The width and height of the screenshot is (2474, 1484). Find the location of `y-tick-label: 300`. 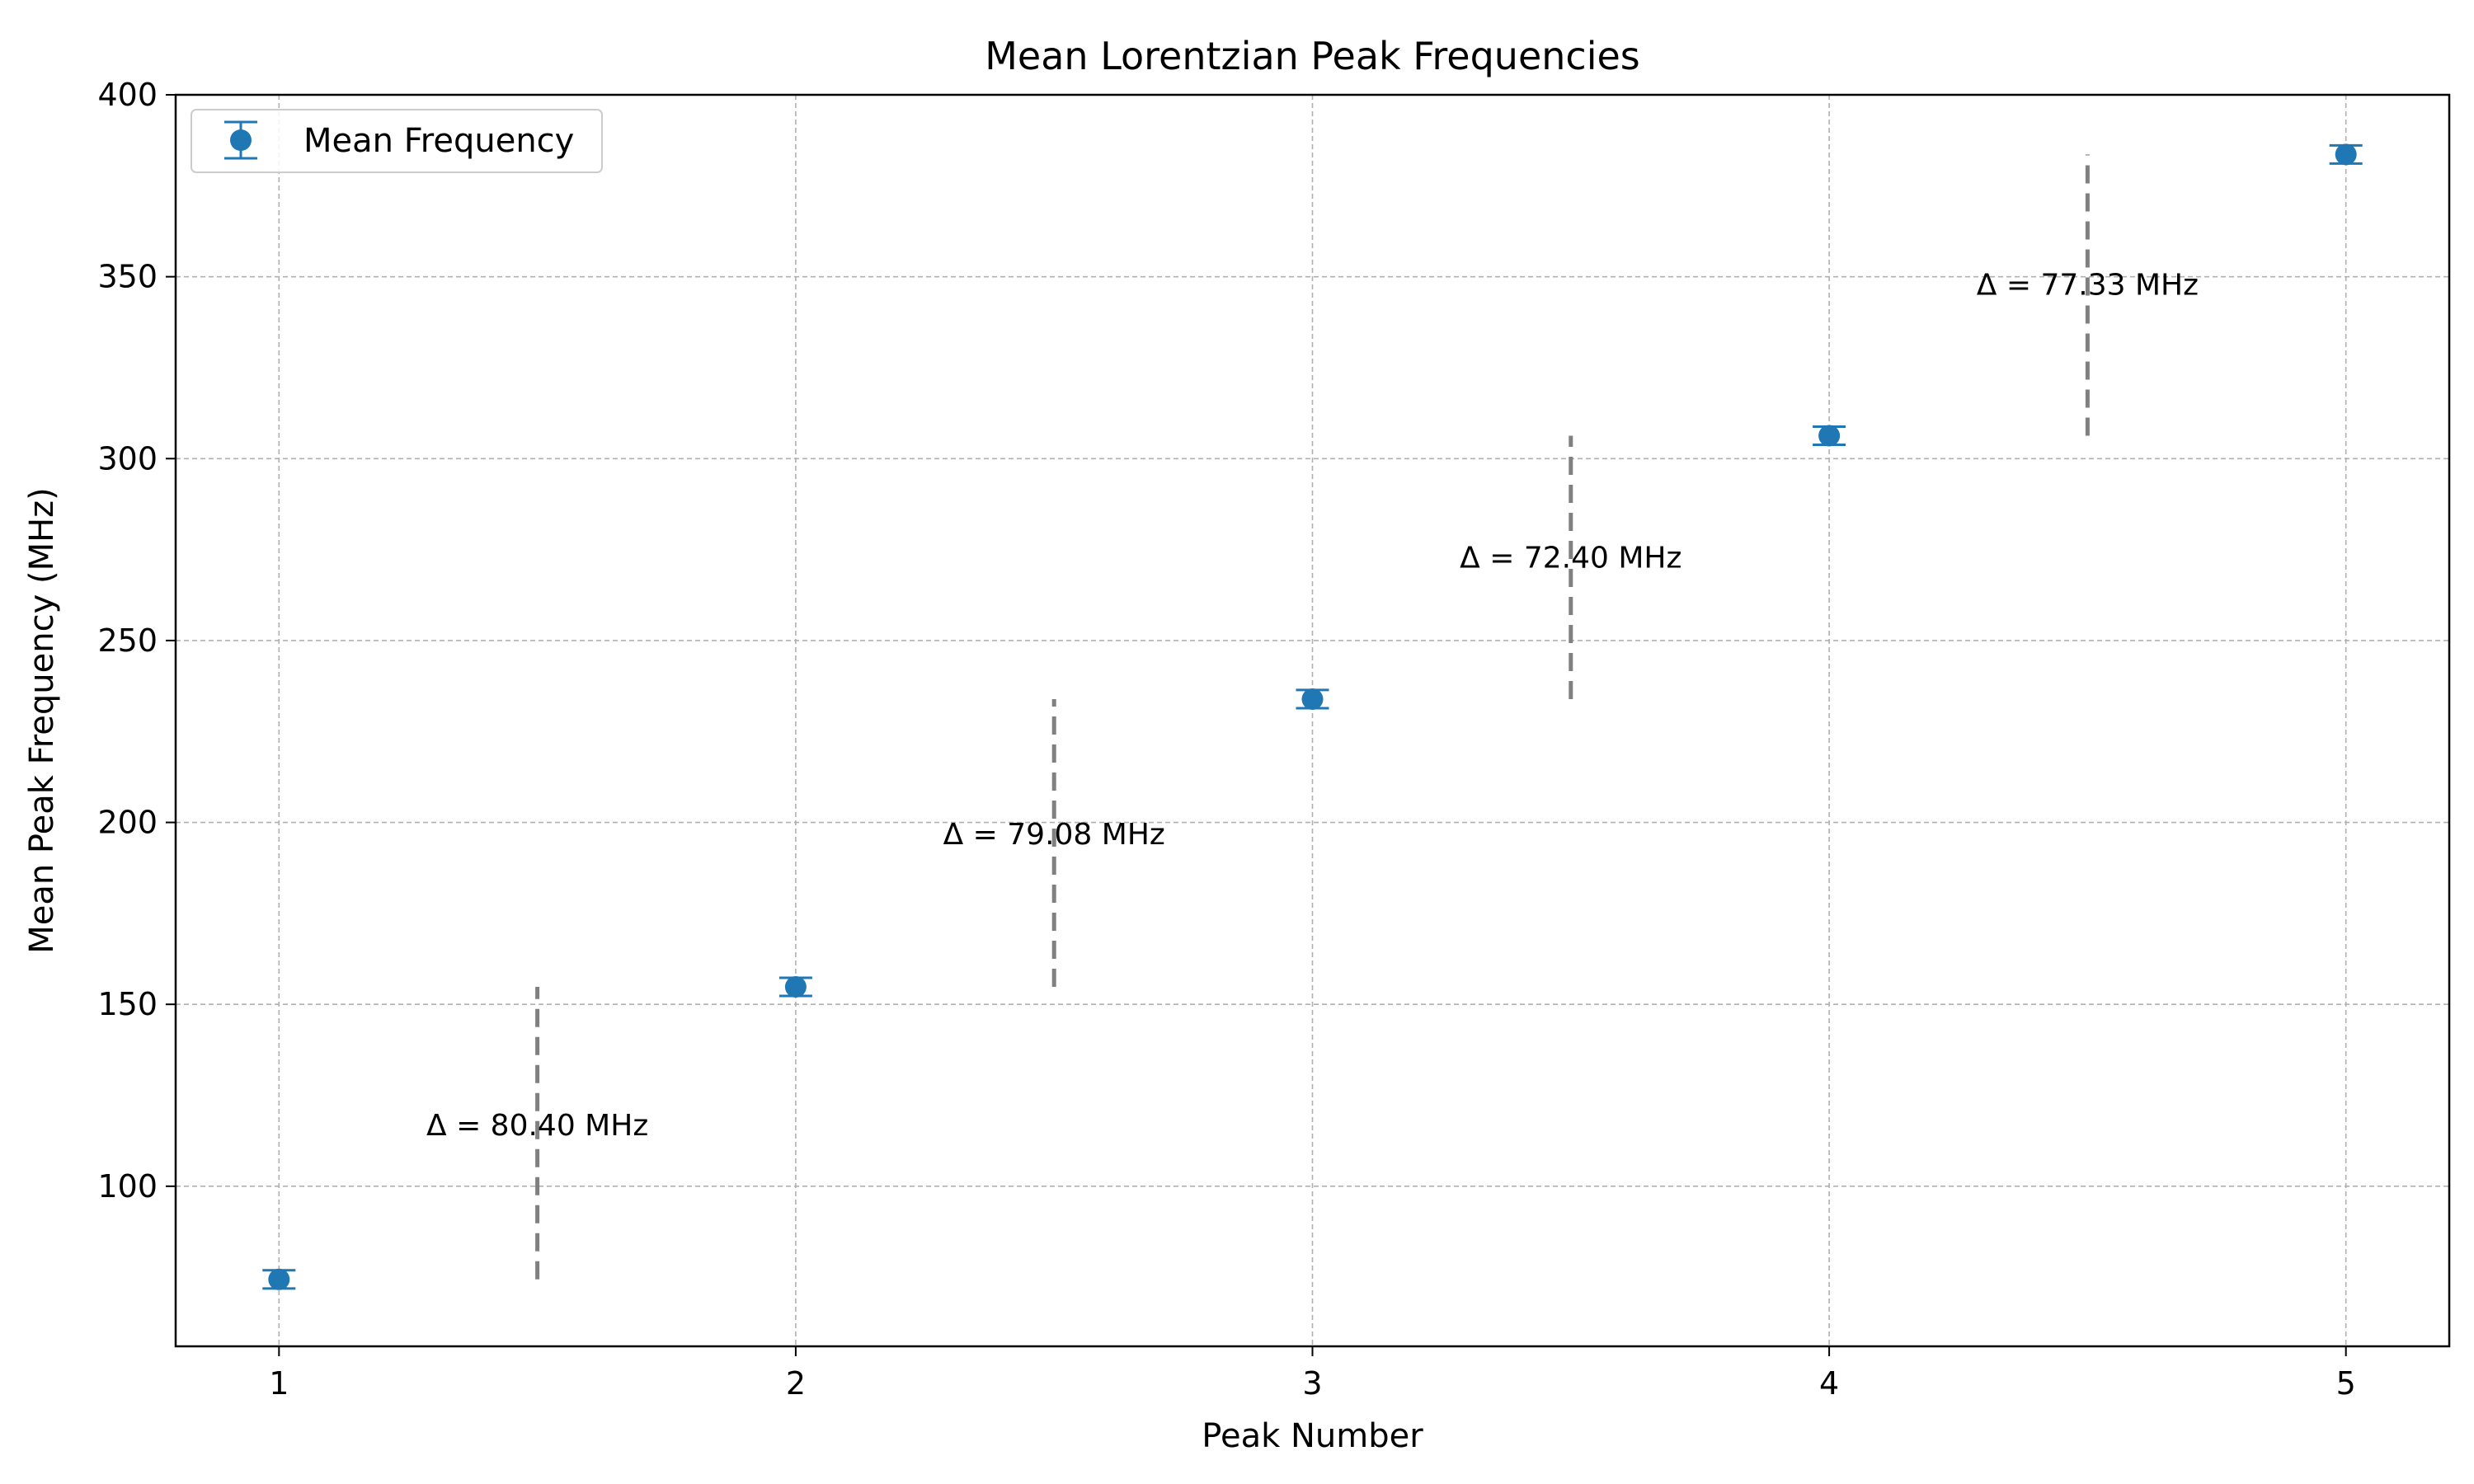

y-tick-label: 300 is located at coordinates (127, 458).